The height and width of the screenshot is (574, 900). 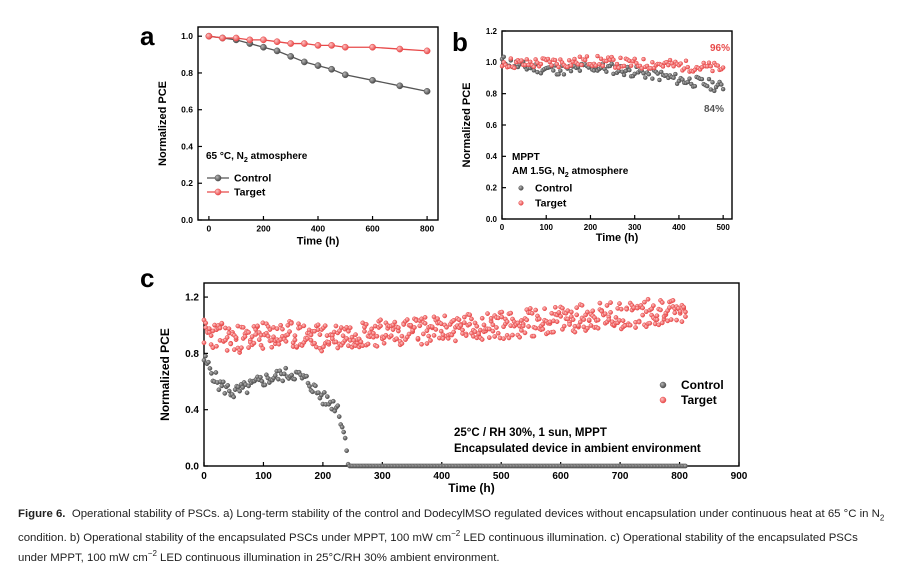 What do you see at coordinates (218, 178) in the screenshot?
I see `legend-marker` at bounding box center [218, 178].